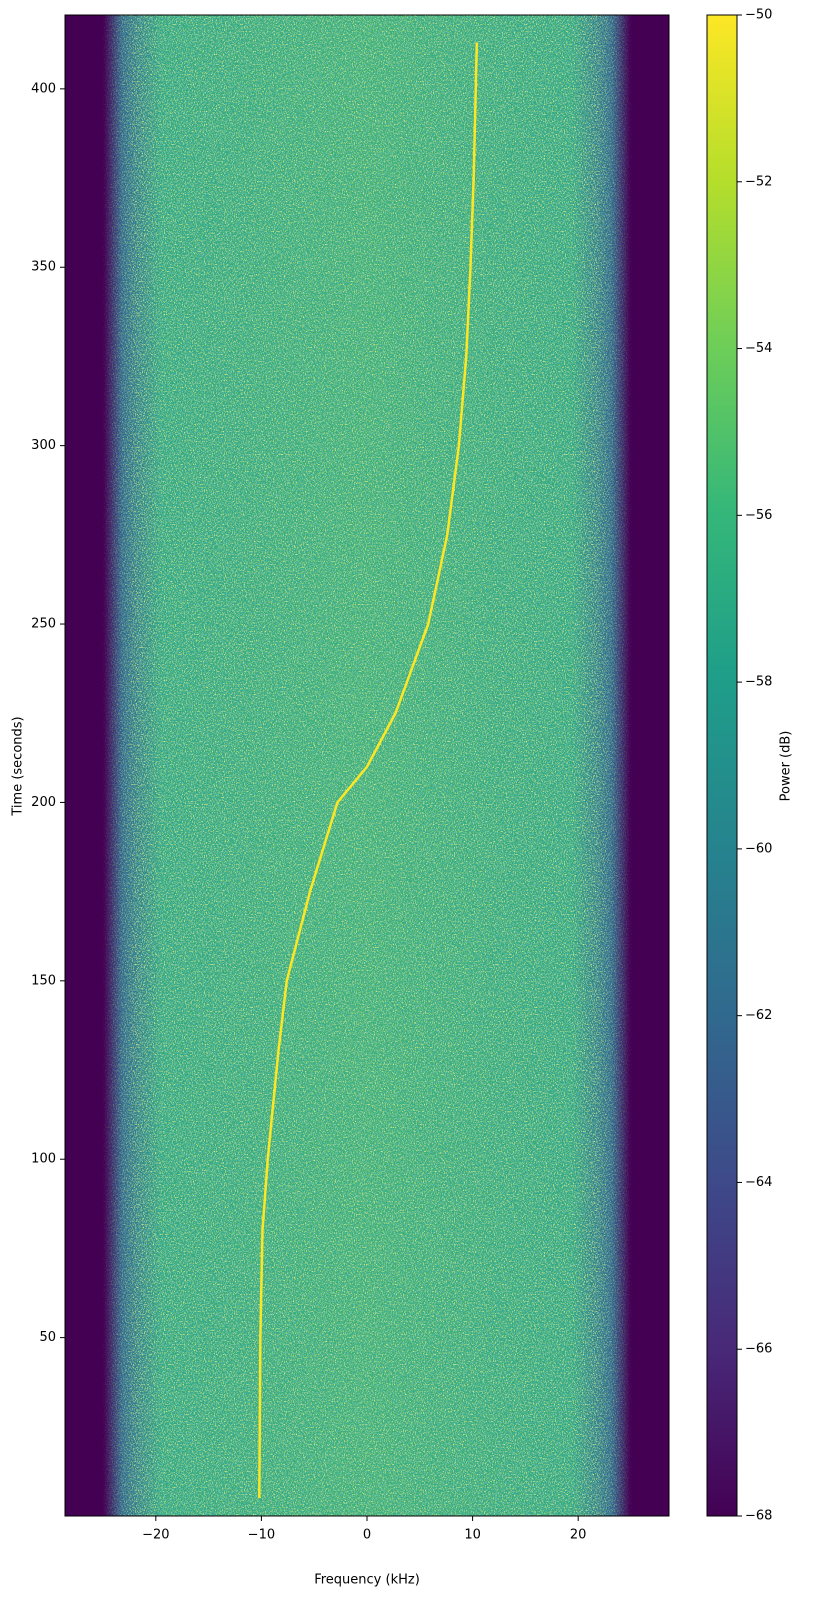  Describe the element at coordinates (18, 766) in the screenshot. I see `y-axis-label: Time (seconds)` at that location.